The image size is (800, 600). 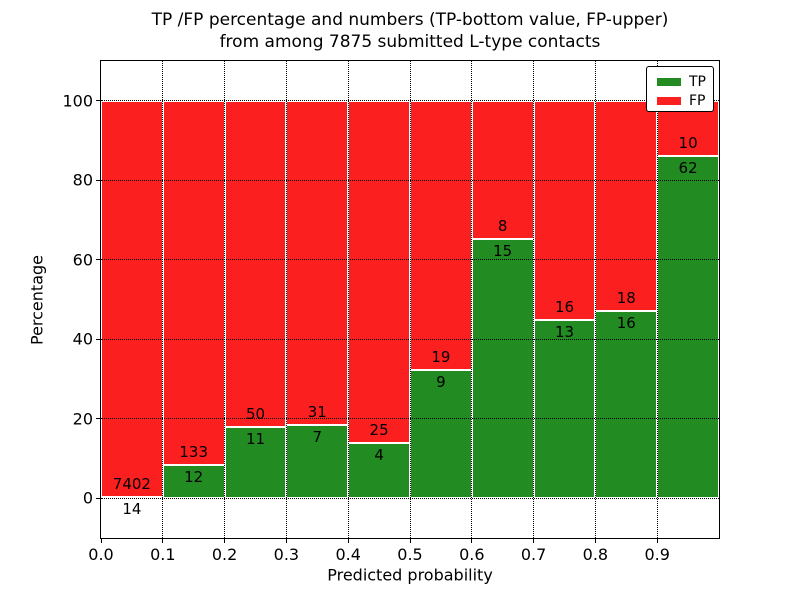 I want to click on tp-count-label: 7, so click(x=317, y=437).